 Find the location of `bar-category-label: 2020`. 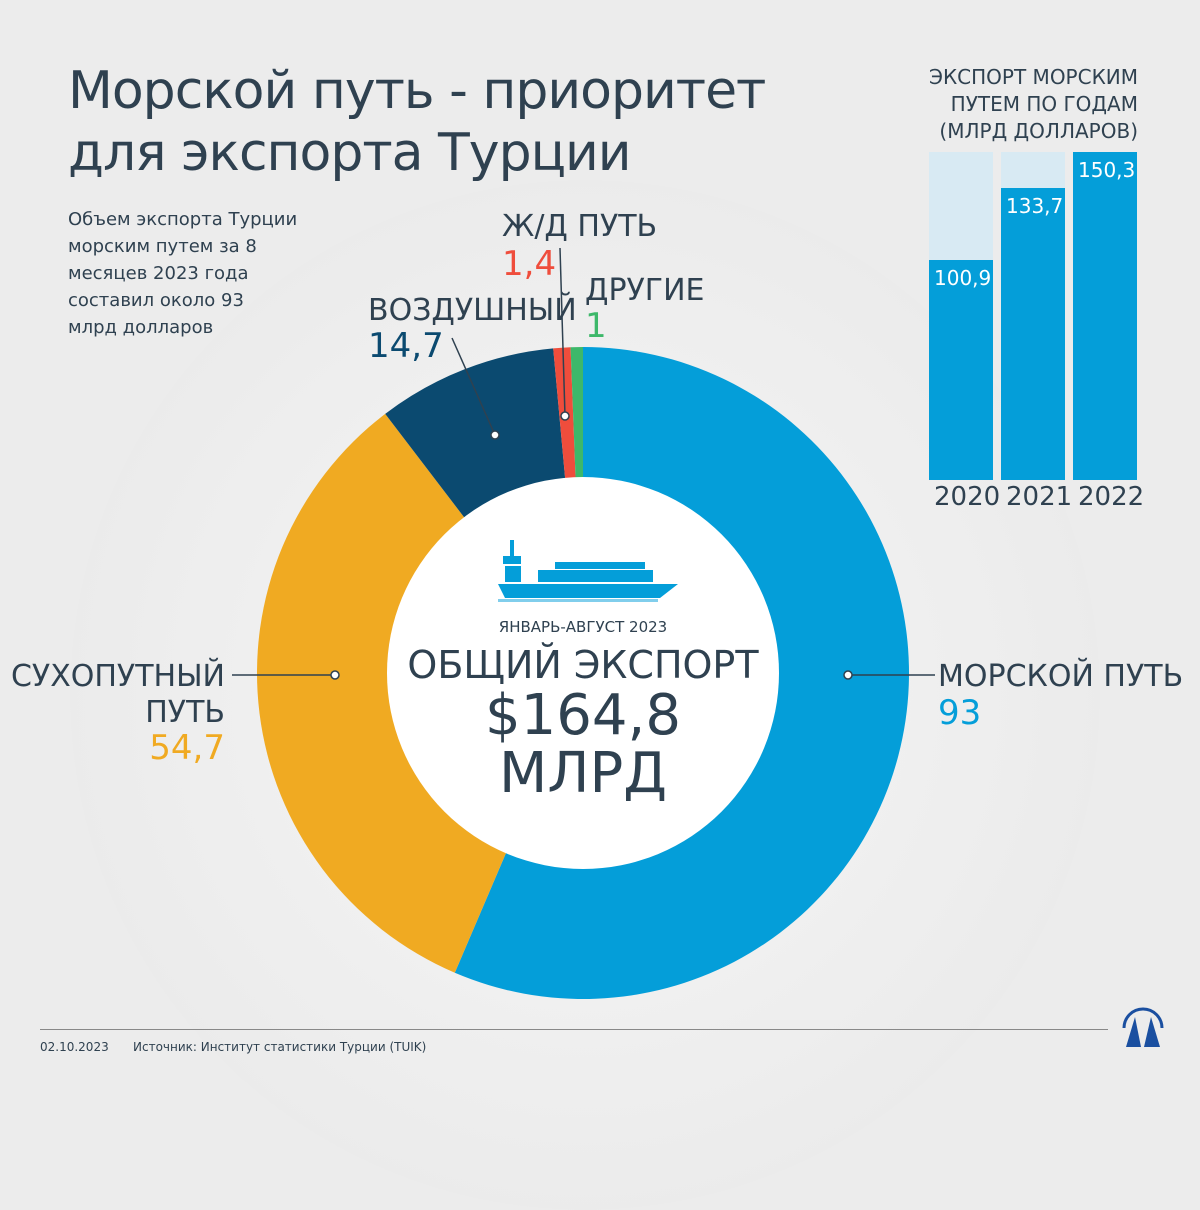

bar-category-label: 2020 is located at coordinates (967, 497).